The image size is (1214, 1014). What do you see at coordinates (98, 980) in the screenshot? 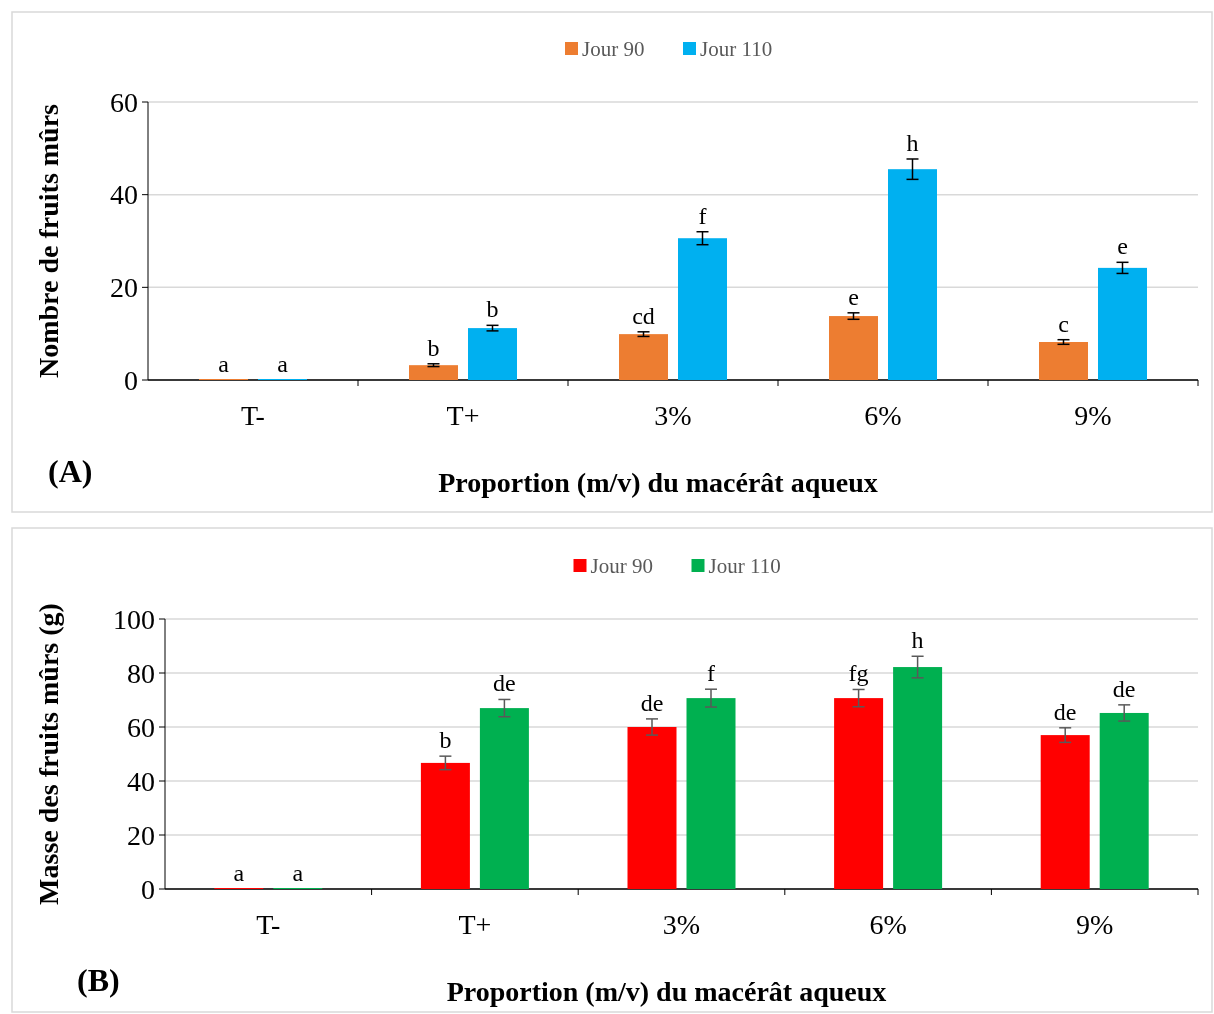
I see `text: (B)` at bounding box center [98, 980].